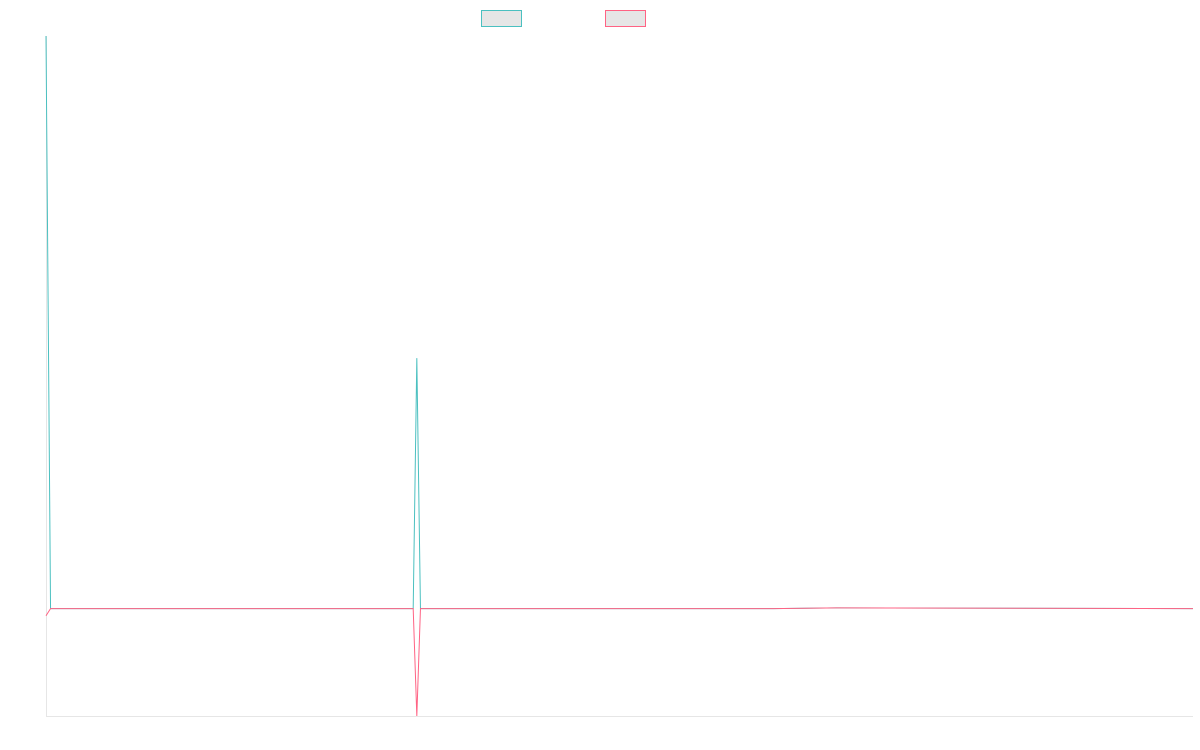  Describe the element at coordinates (563, 18) in the screenshot. I see `chart-legend` at that location.